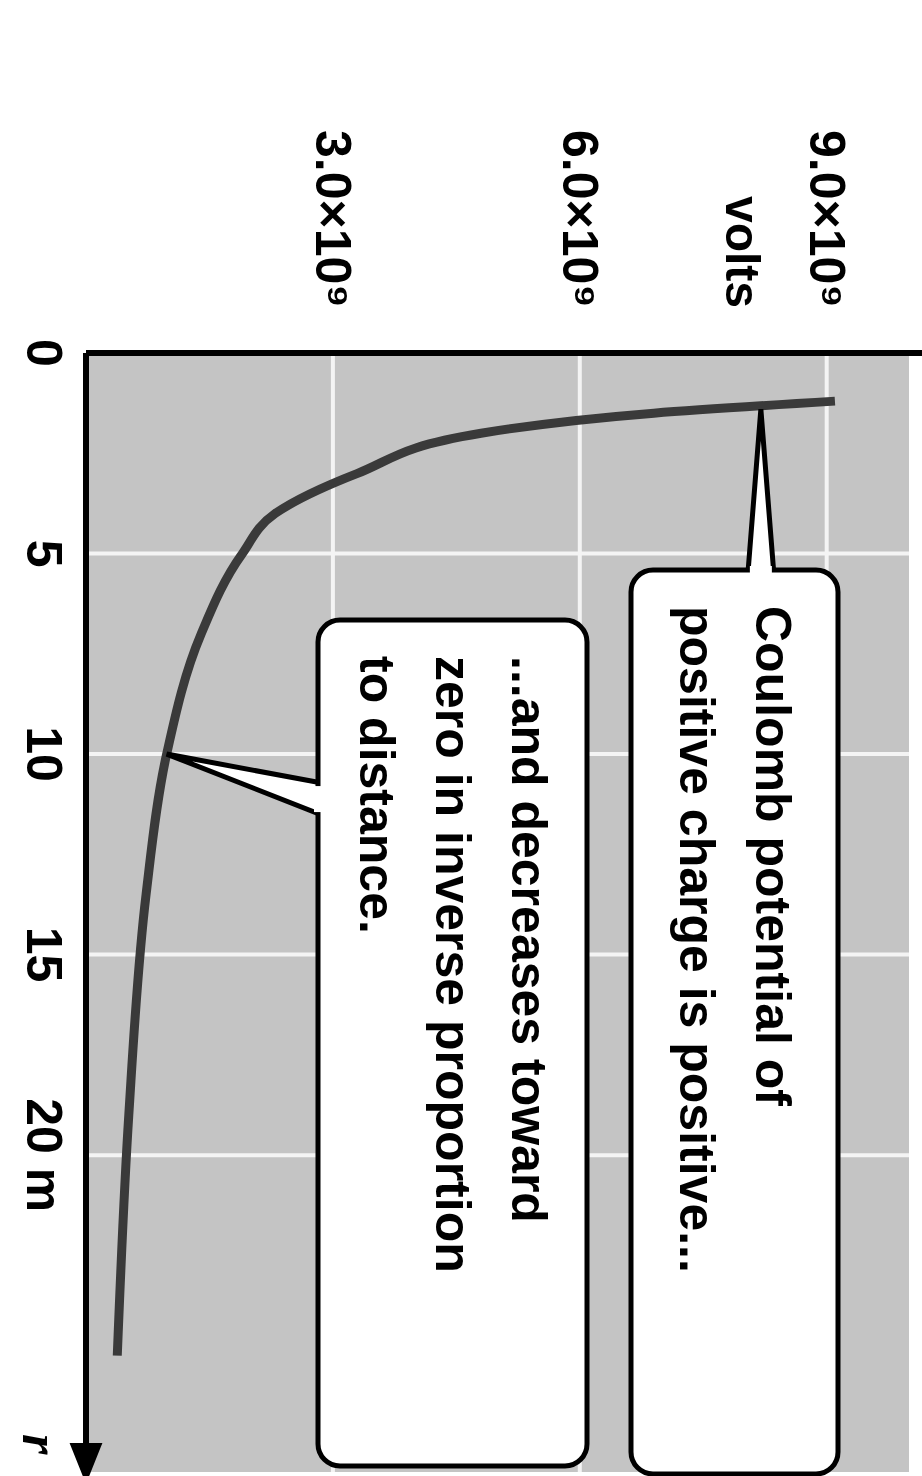 The image size is (922, 1476). I want to click on text: volts, so click(743, 251).